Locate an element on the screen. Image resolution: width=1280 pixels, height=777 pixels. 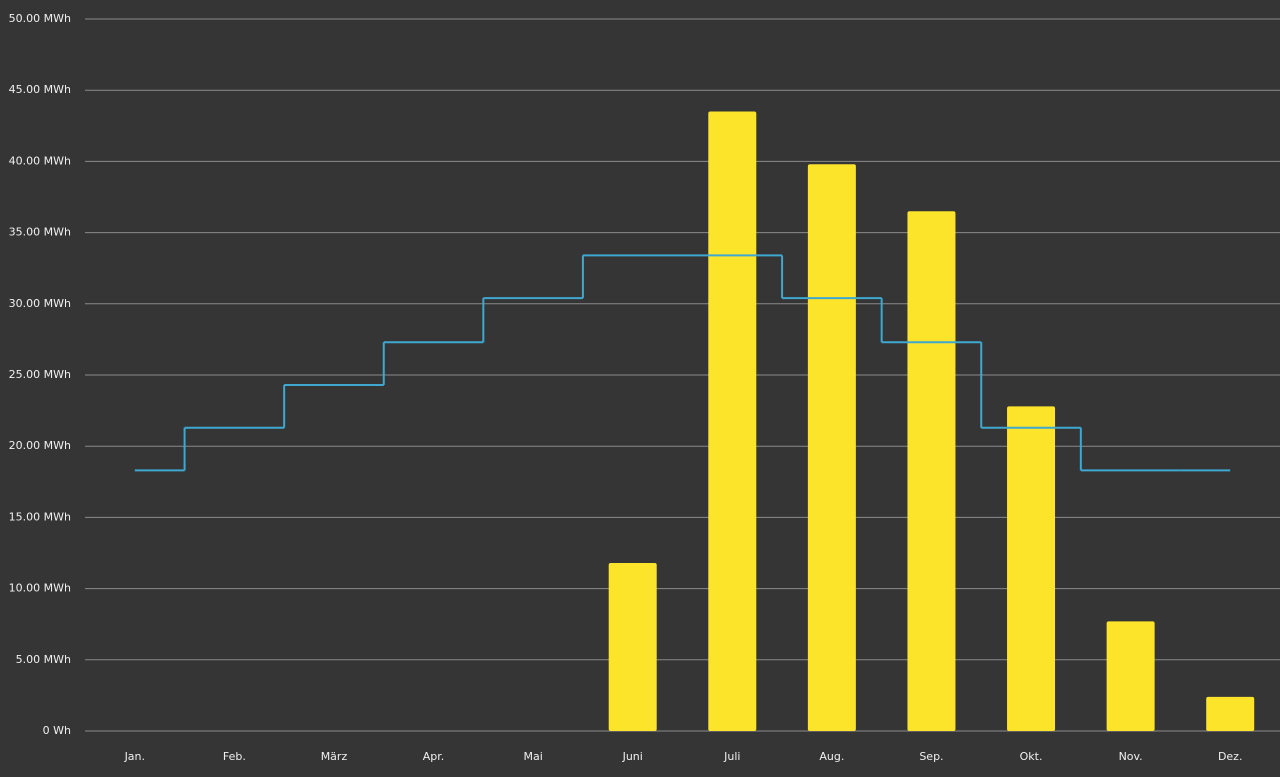
y-tick-label: 40.00 MWh is located at coordinates (40, 160).